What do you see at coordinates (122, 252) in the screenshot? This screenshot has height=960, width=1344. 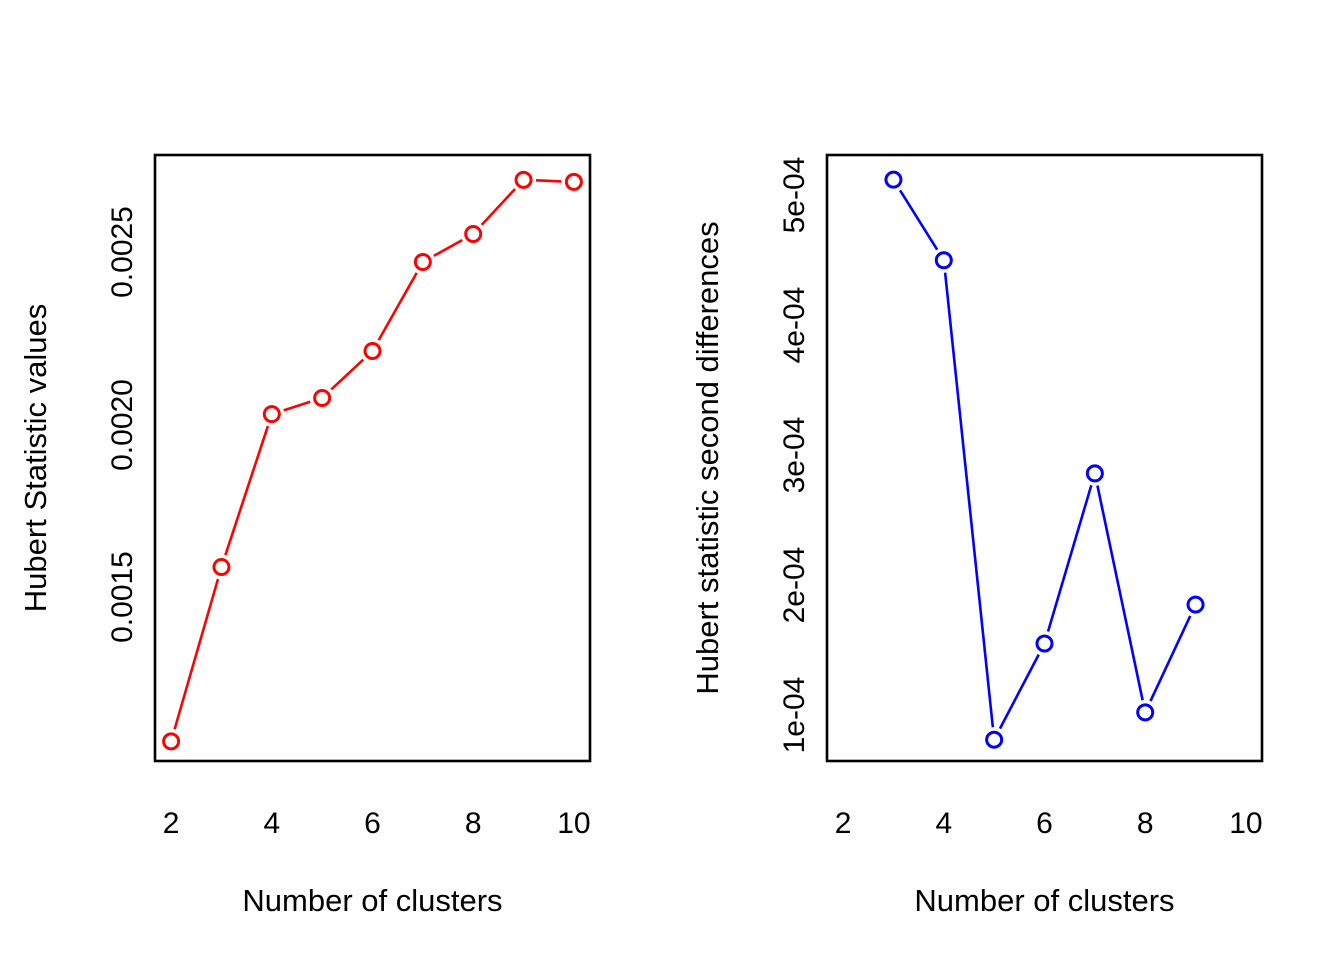 I see `y-tick-label: 0.0025` at bounding box center [122, 252].